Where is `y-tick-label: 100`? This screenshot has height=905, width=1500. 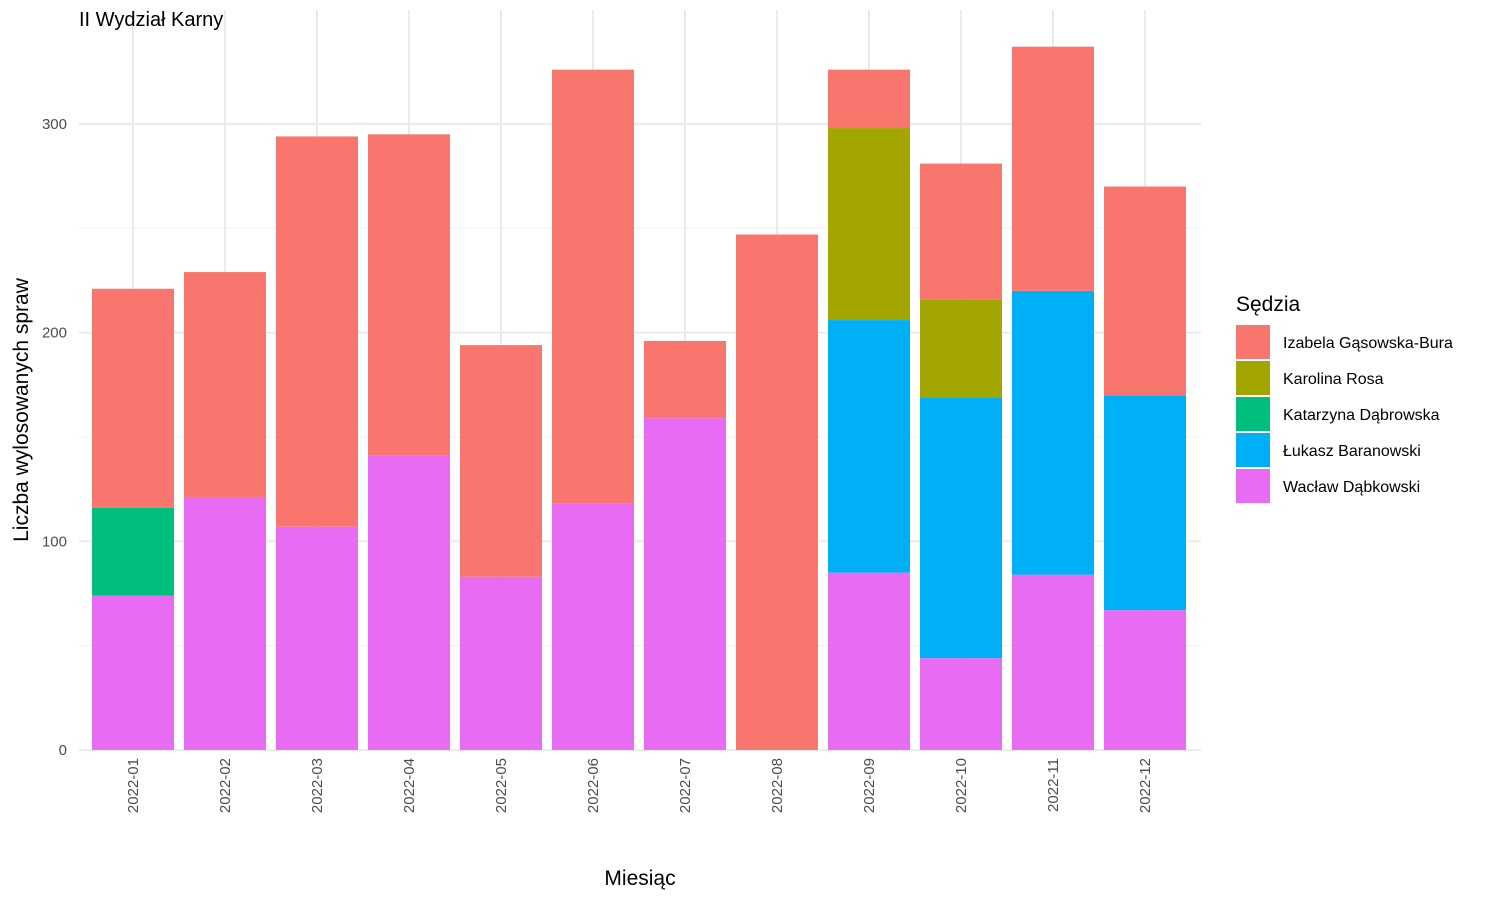
y-tick-label: 100 is located at coordinates (54, 541).